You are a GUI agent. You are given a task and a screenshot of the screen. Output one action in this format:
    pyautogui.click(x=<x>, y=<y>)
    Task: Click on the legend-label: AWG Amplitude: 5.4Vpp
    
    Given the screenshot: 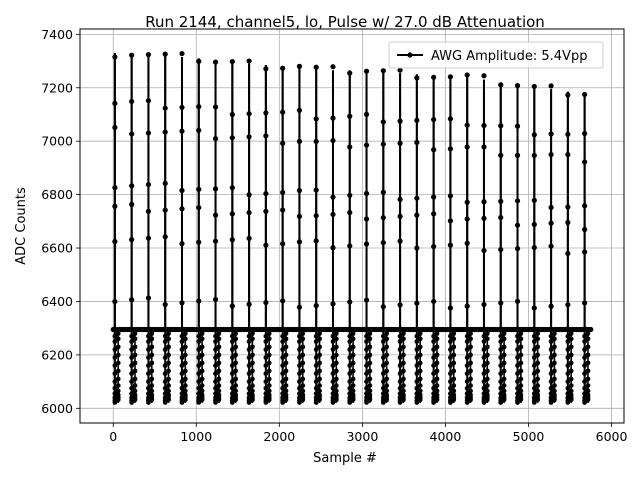 What is the action you would take?
    pyautogui.click(x=509, y=56)
    